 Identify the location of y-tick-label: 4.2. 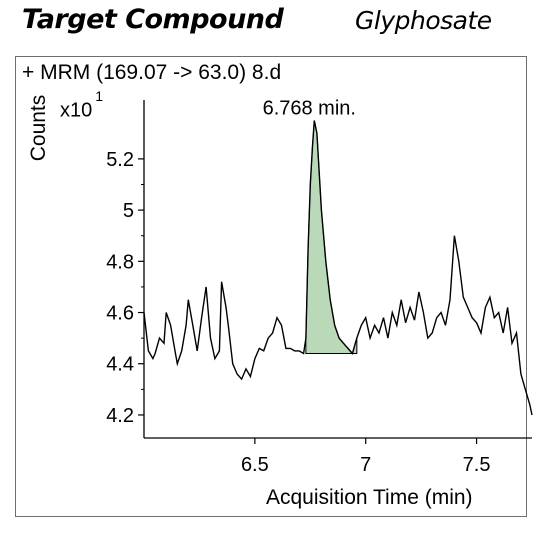
(120, 416).